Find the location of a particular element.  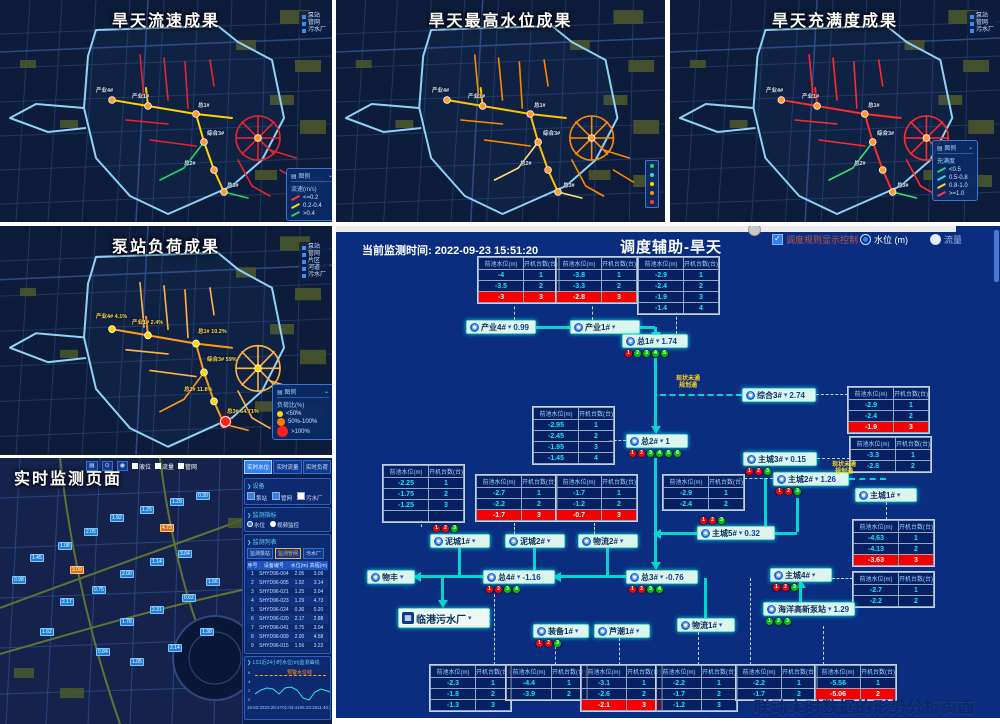

locate-icon: ⊙ is located at coordinates (107, 466).